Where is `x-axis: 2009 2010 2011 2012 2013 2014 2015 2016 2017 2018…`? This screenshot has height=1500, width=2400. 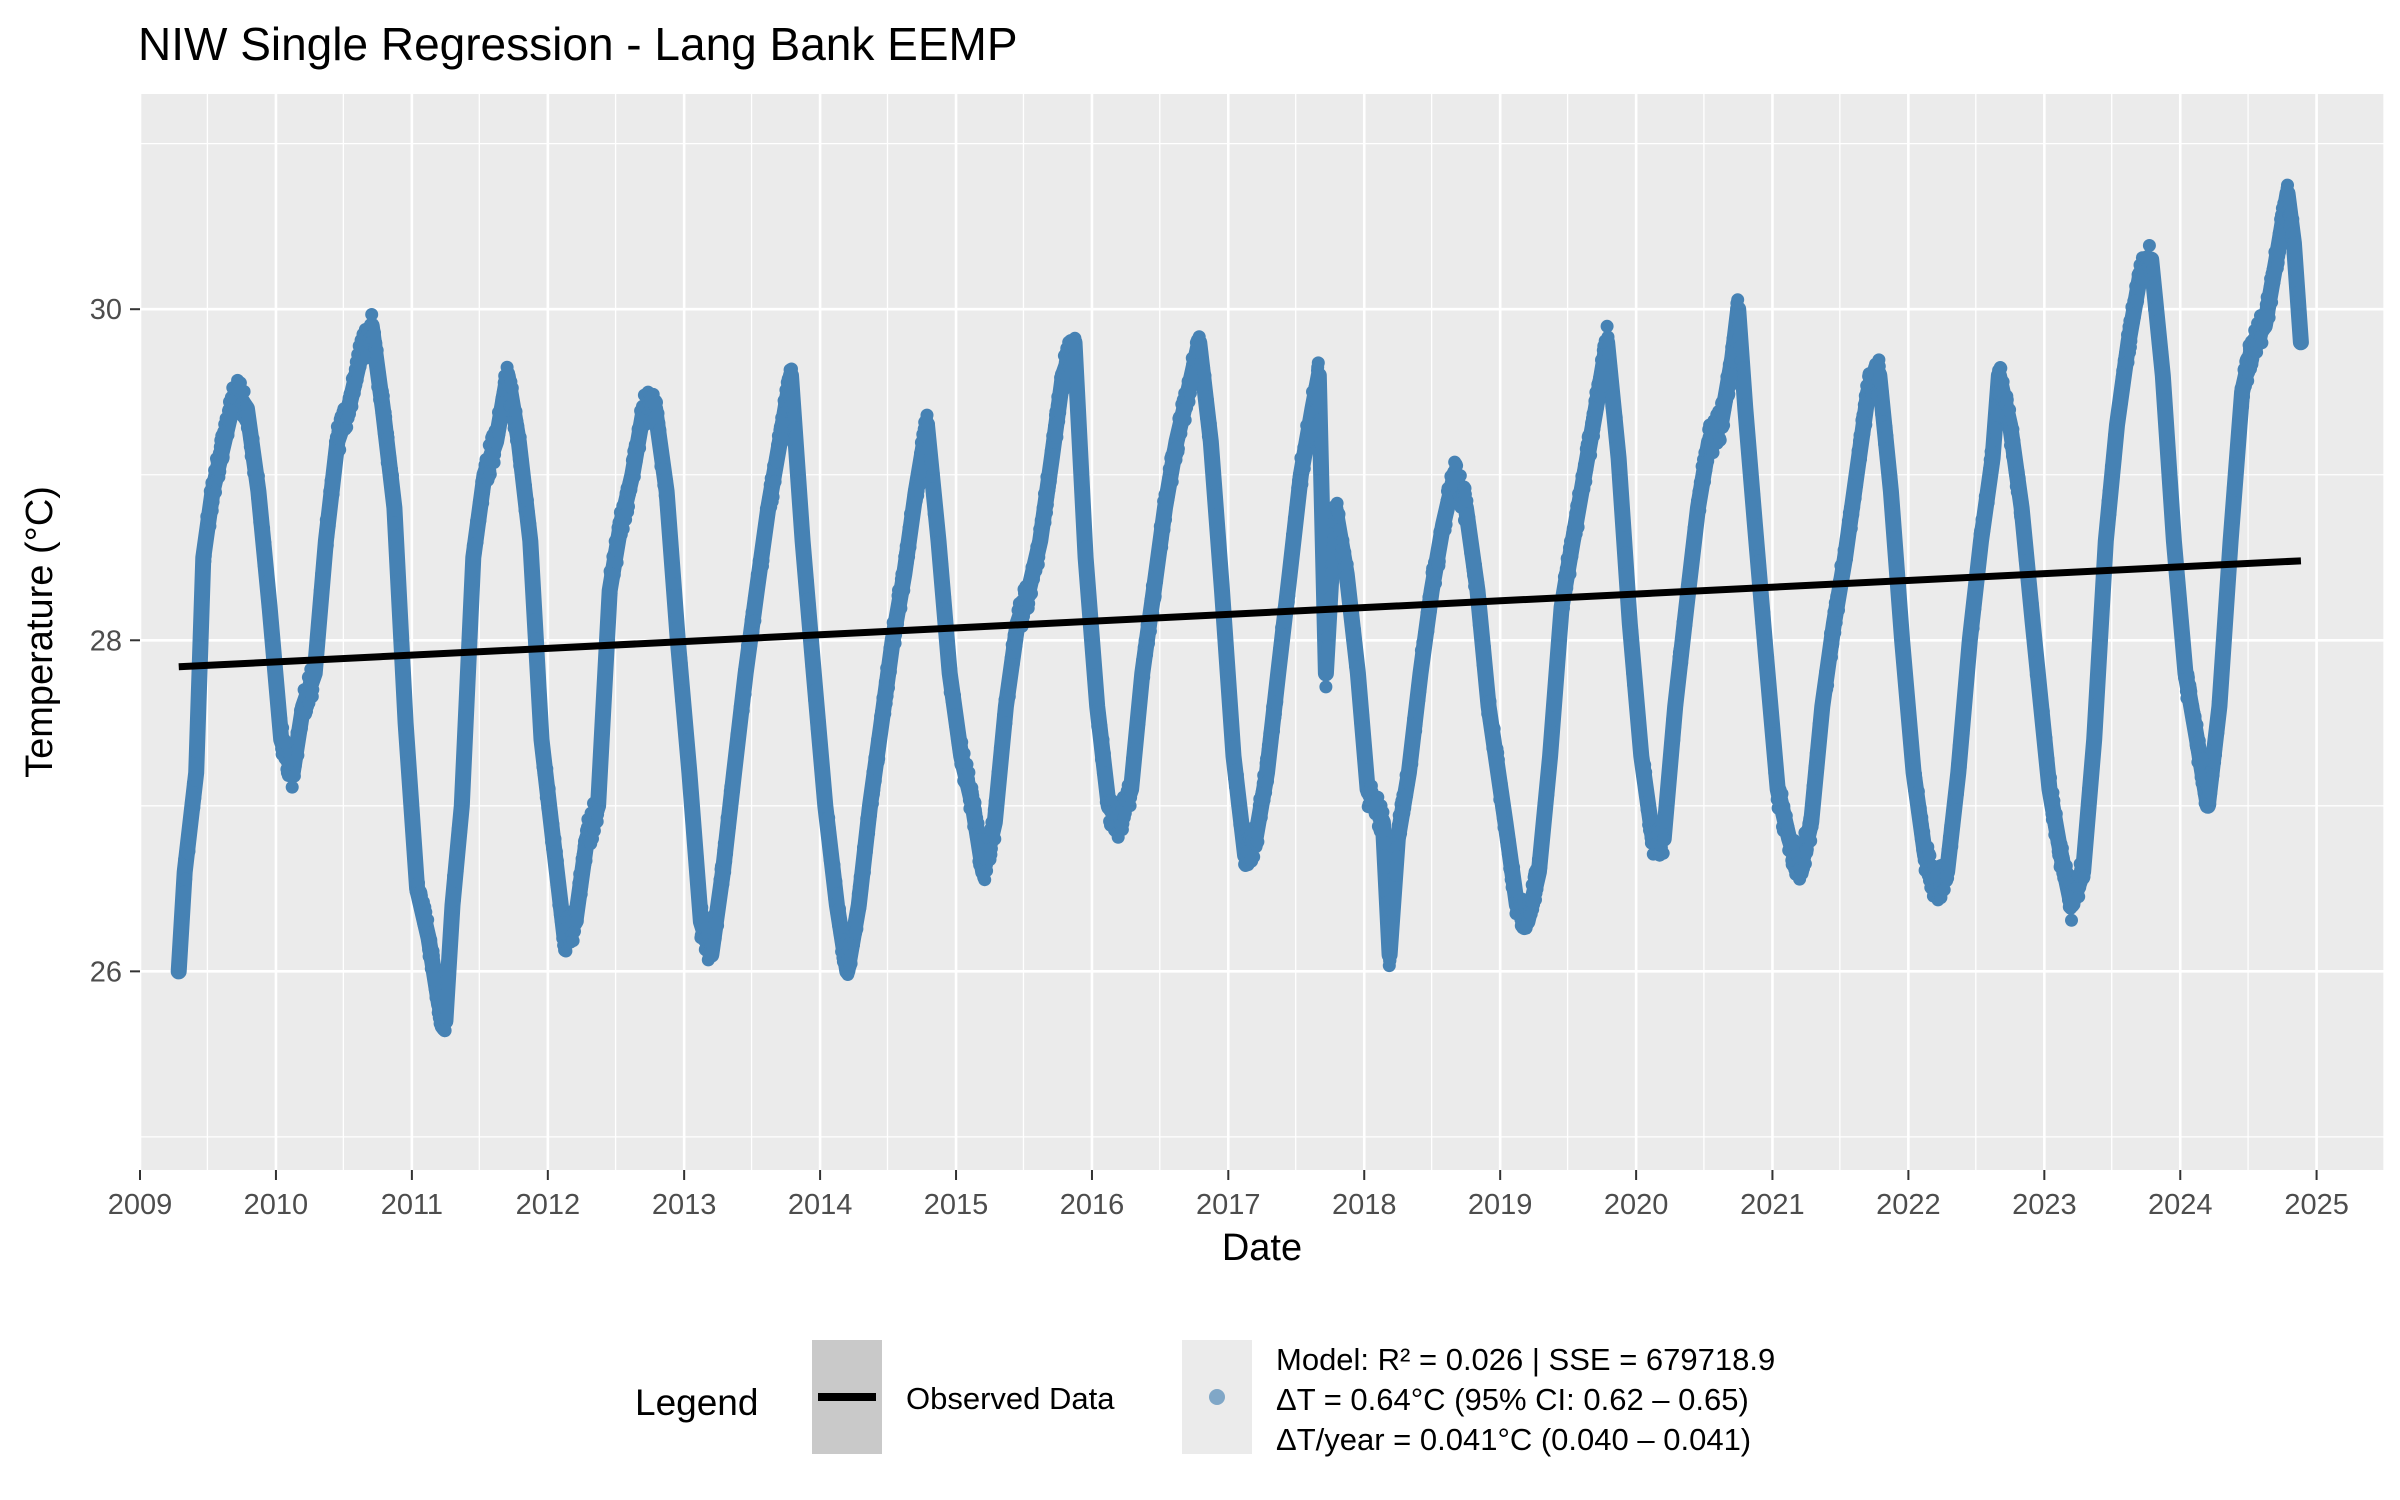 x-axis: 2009 2010 2011 2012 2013 2014 2015 2016 2017 2018… is located at coordinates (1228, 1195).